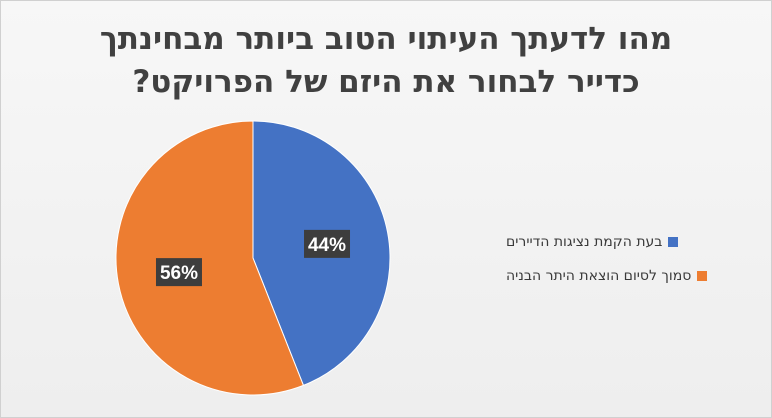 The width and height of the screenshot is (772, 418). Describe the element at coordinates (584, 242) in the screenshot. I see `legend-label: בעת הקמת נציגות הדיירים` at that location.